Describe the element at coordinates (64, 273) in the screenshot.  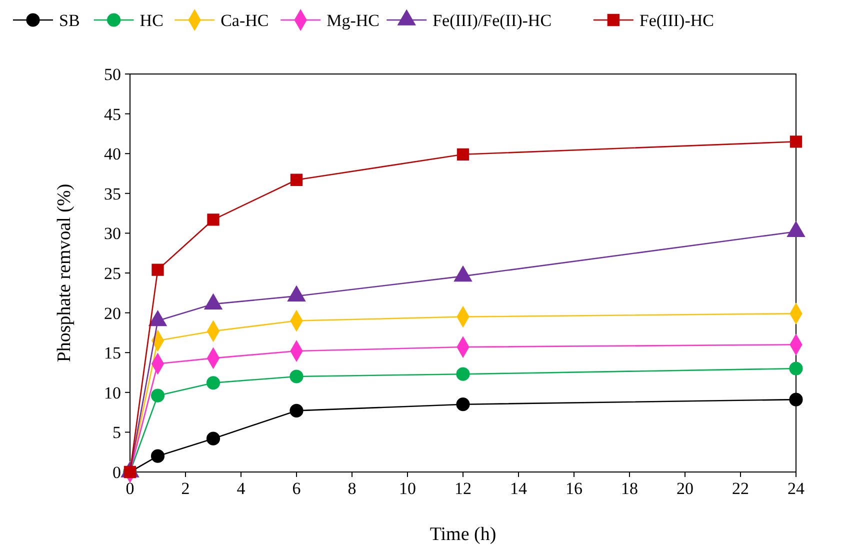
I see `y-axis-title: Phosphate remvoal (%)` at that location.